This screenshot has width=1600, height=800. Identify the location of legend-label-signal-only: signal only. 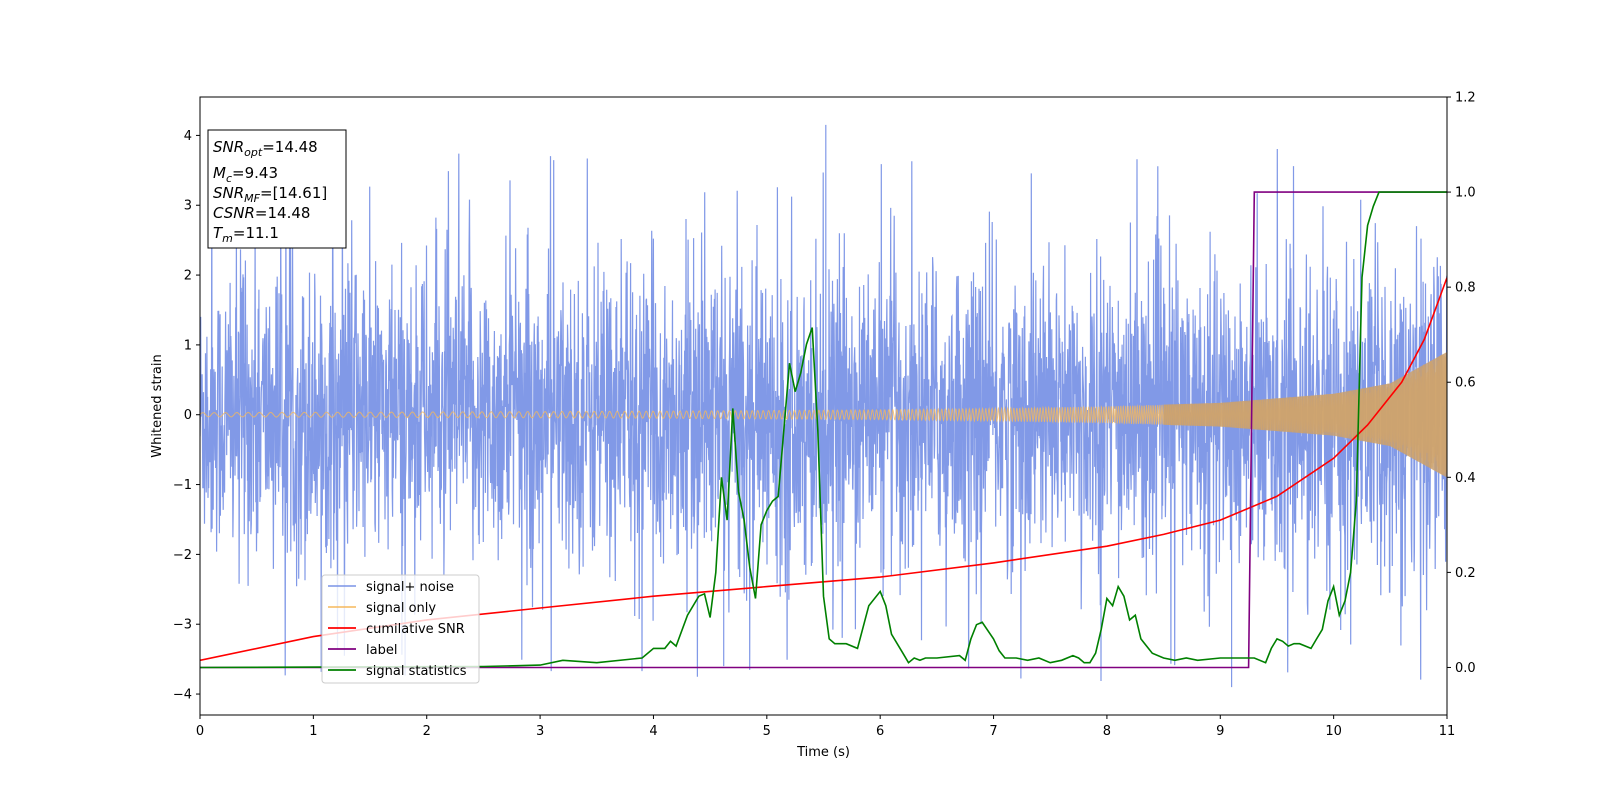
(401, 608).